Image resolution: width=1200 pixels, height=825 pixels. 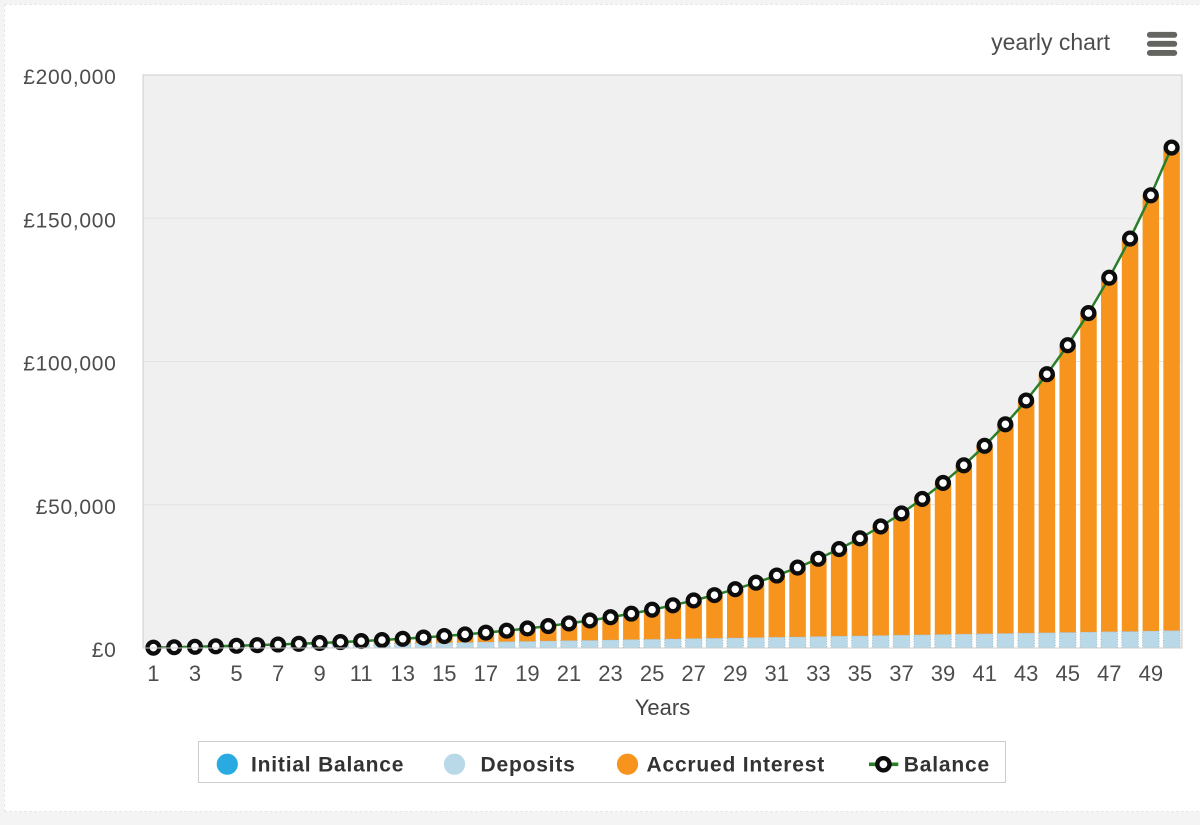 I want to click on svg-text: £50,000, so click(x=76, y=507).